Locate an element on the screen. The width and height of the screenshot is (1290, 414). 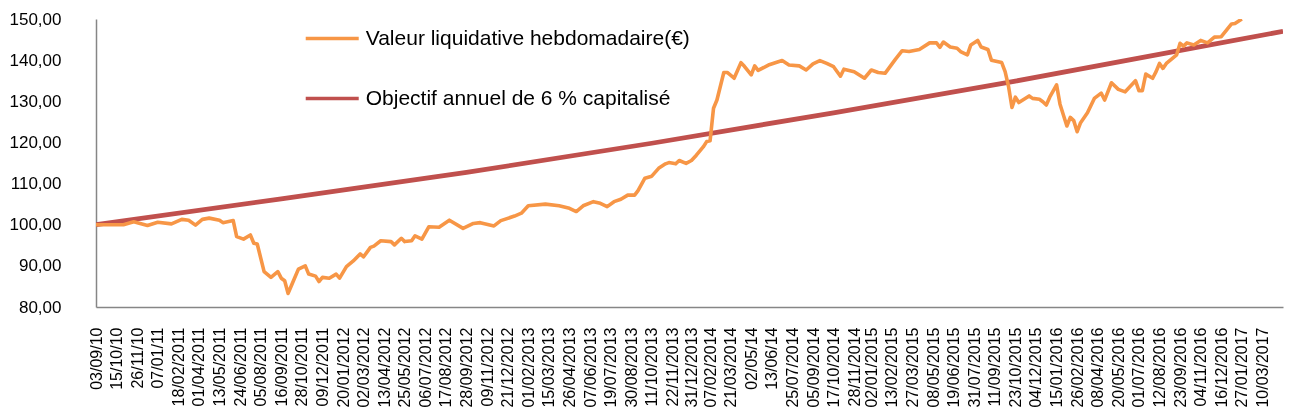
x-tick-label: 13/05/2011 is located at coordinates (219, 367).